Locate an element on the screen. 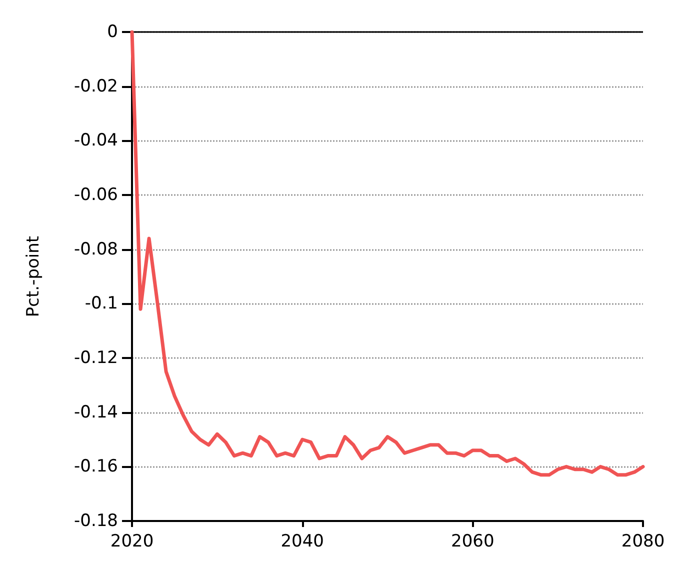  y-tick-label: -0.12 is located at coordinates (96, 358).